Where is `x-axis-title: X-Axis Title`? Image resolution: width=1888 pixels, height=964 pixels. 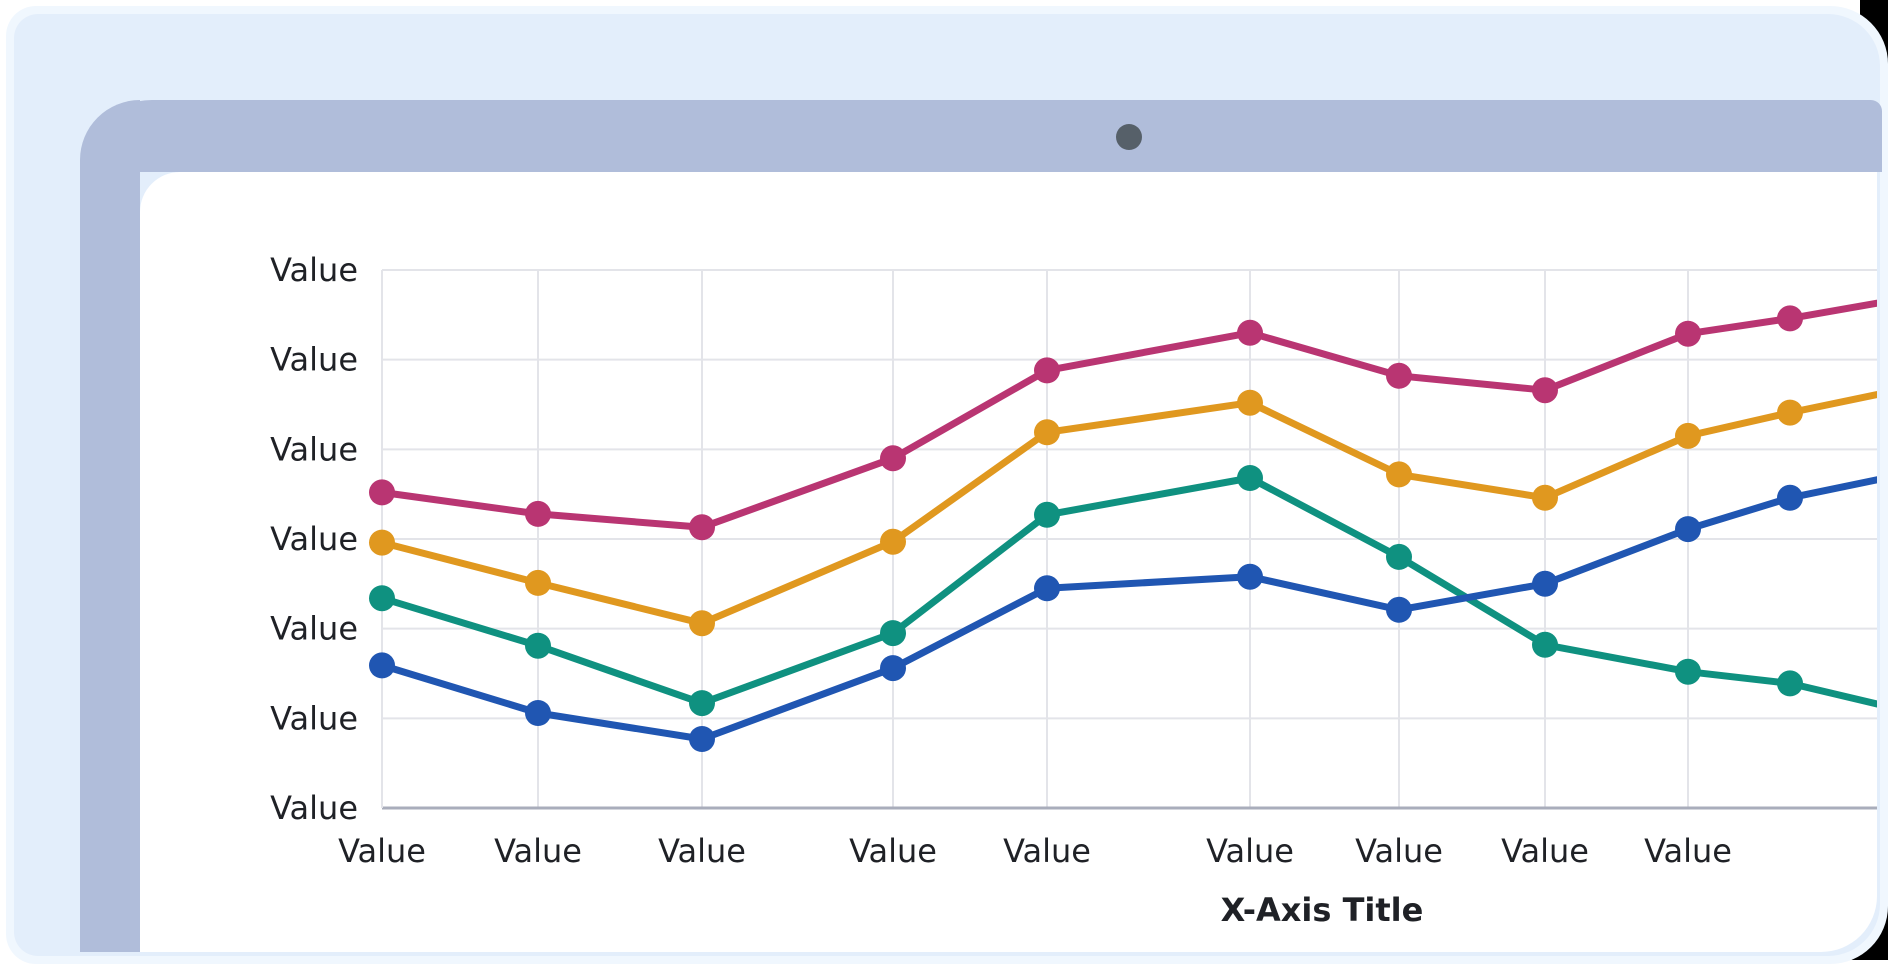
x-axis-title: X-Axis Title is located at coordinates (1322, 910).